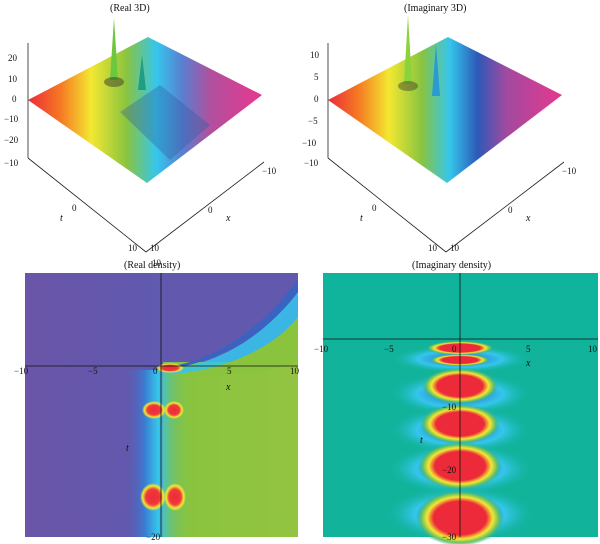 The height and width of the screenshot is (544, 600). I want to click on real-density-t-label: t, so click(127, 448).